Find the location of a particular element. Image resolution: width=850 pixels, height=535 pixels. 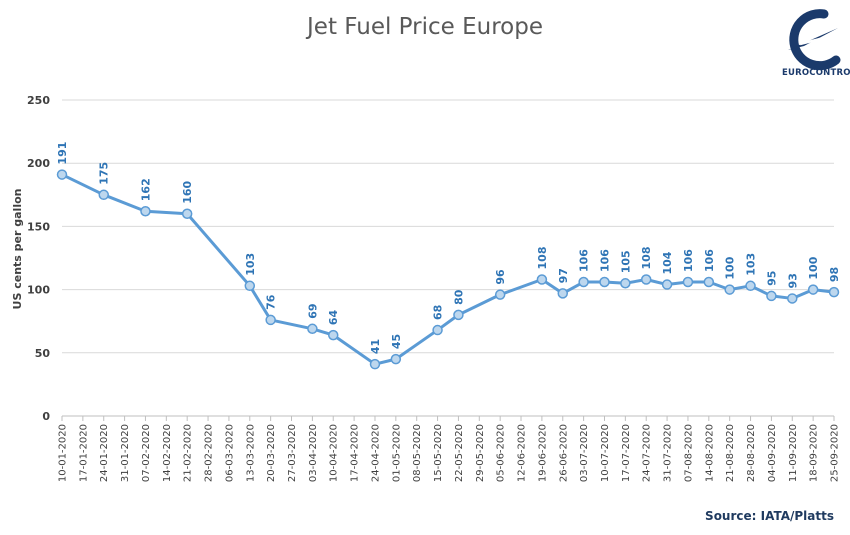

data-label: 98 is located at coordinates (834, 274).